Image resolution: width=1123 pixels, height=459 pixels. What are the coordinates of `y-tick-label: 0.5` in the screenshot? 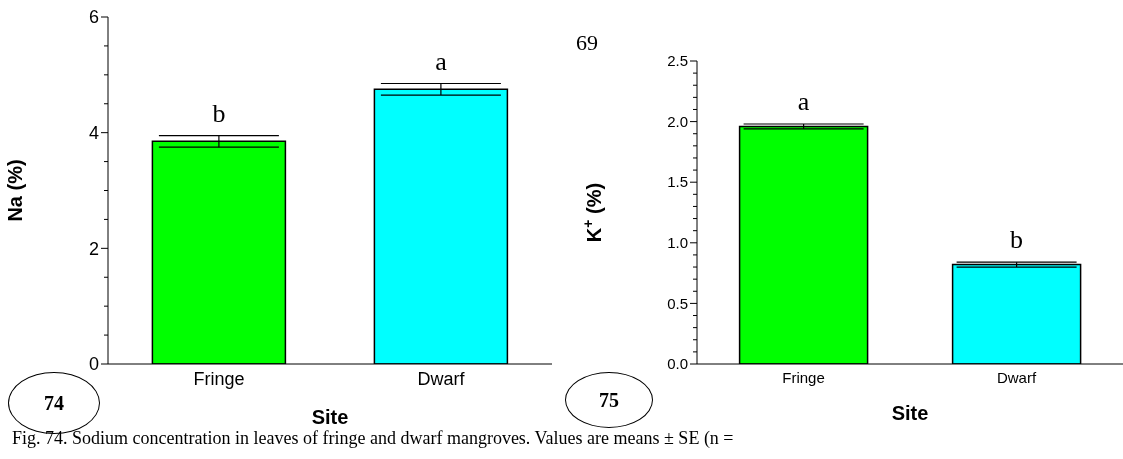 It's located at (677, 303).